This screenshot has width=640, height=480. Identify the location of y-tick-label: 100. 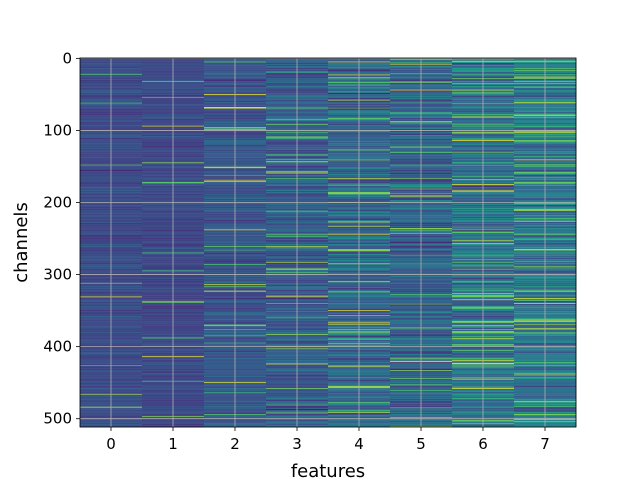
(57, 130).